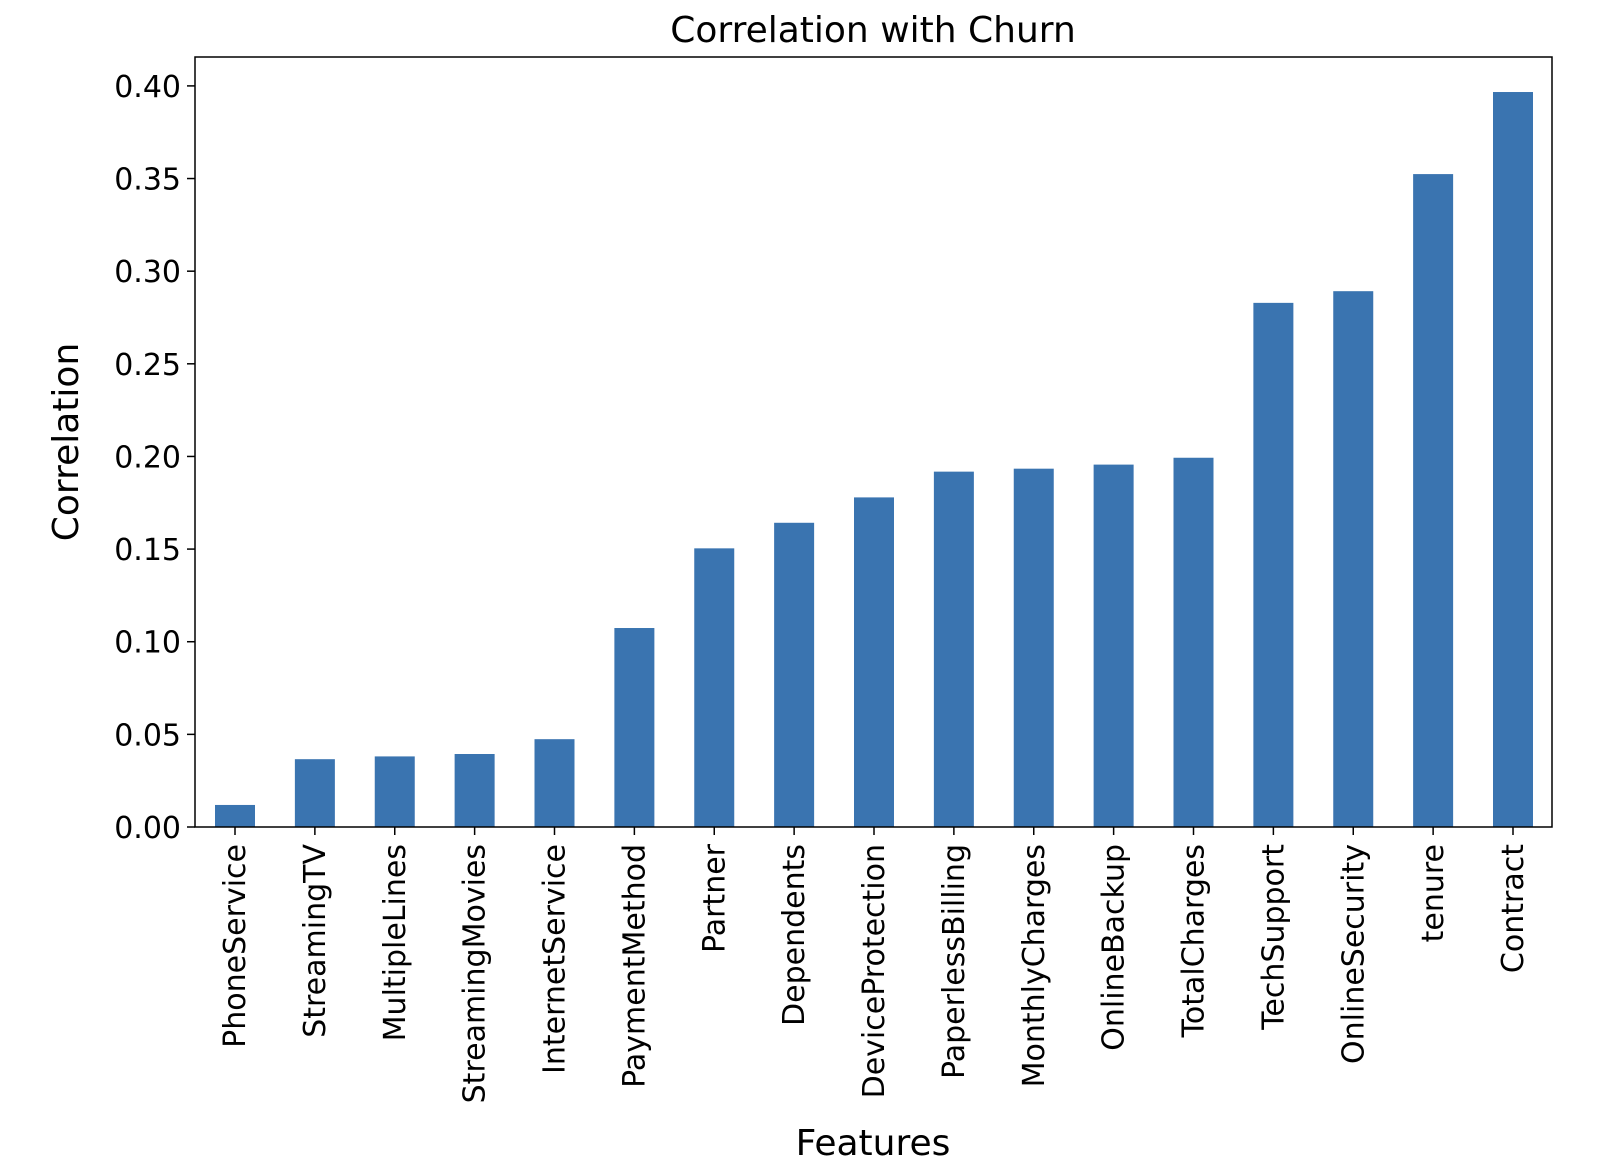 The height and width of the screenshot is (1168, 1613). I want to click on y-tick-label: 0.20, so click(147, 457).